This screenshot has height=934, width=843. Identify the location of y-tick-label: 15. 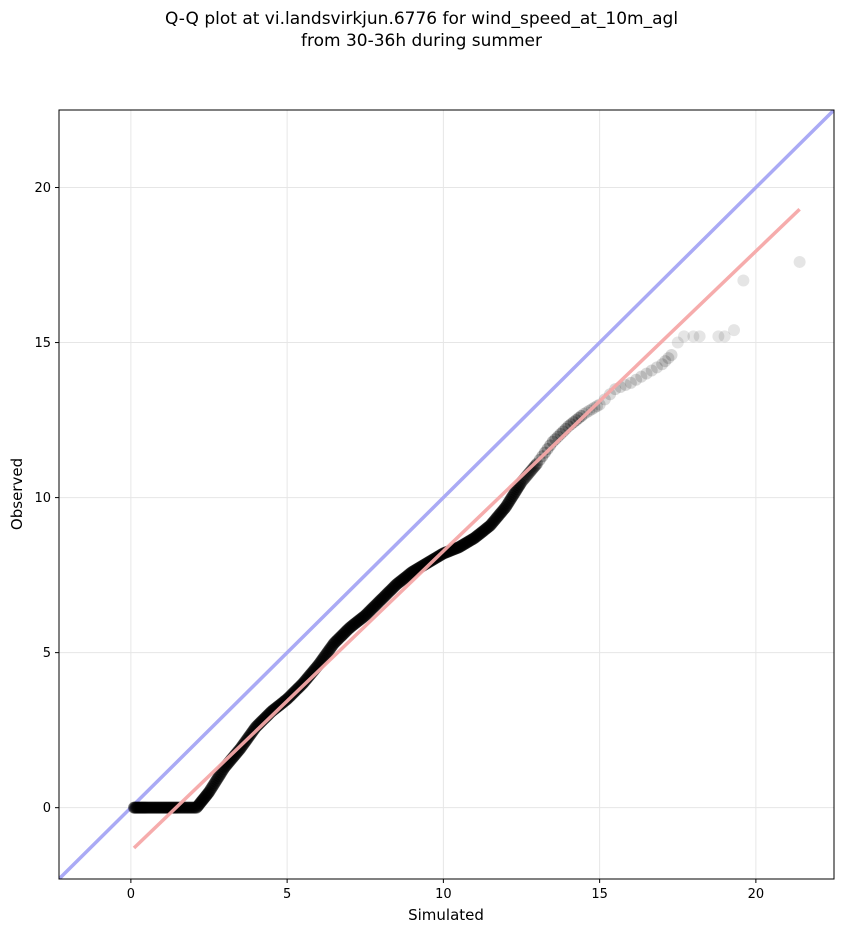
(42, 343).